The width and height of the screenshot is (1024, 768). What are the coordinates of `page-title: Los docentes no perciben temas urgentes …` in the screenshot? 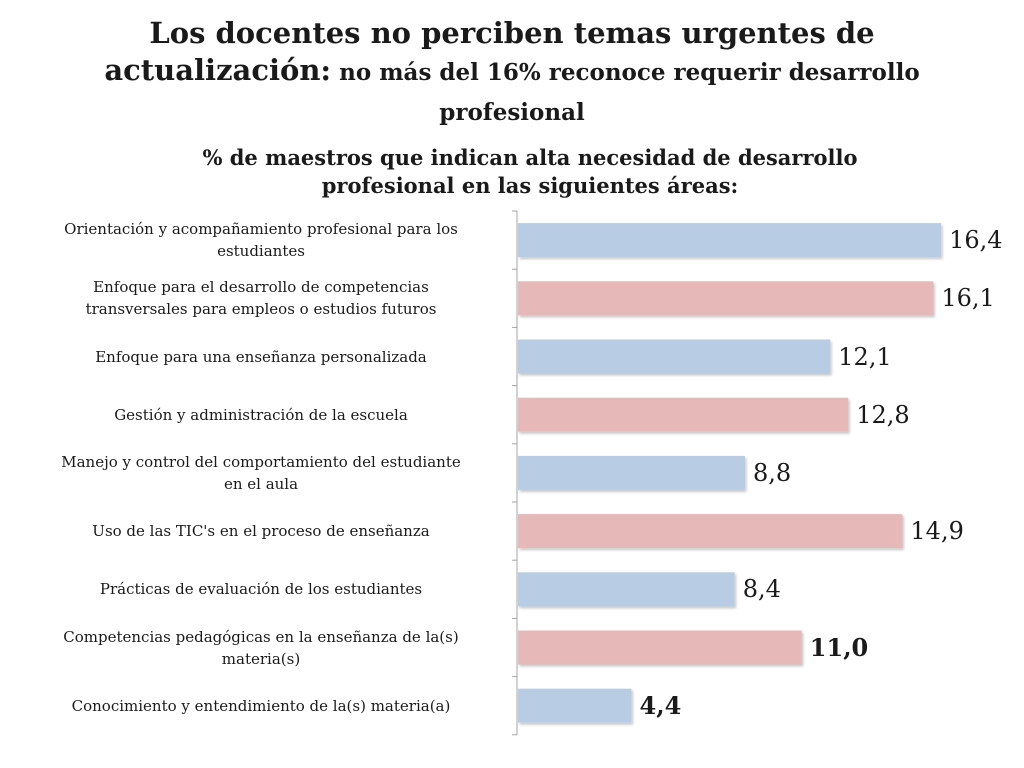 It's located at (512, 72).